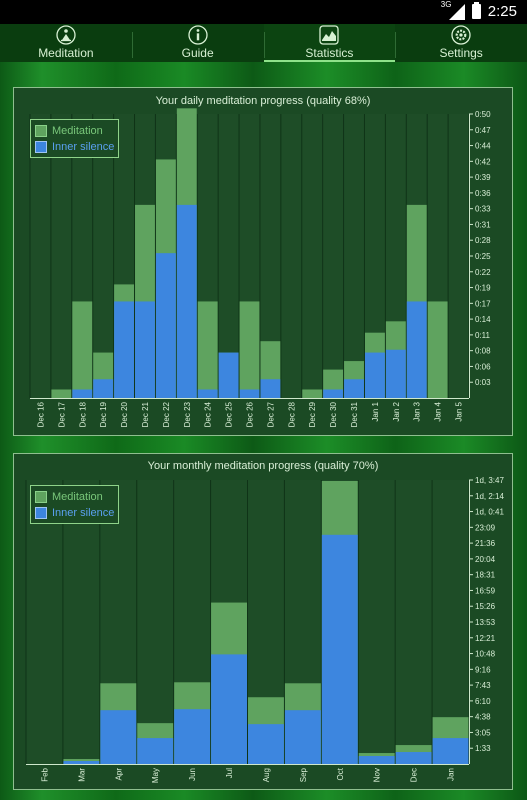 The height and width of the screenshot is (800, 527). What do you see at coordinates (489, 480) in the screenshot?
I see `y-tick-label: 1d, 3:47` at bounding box center [489, 480].